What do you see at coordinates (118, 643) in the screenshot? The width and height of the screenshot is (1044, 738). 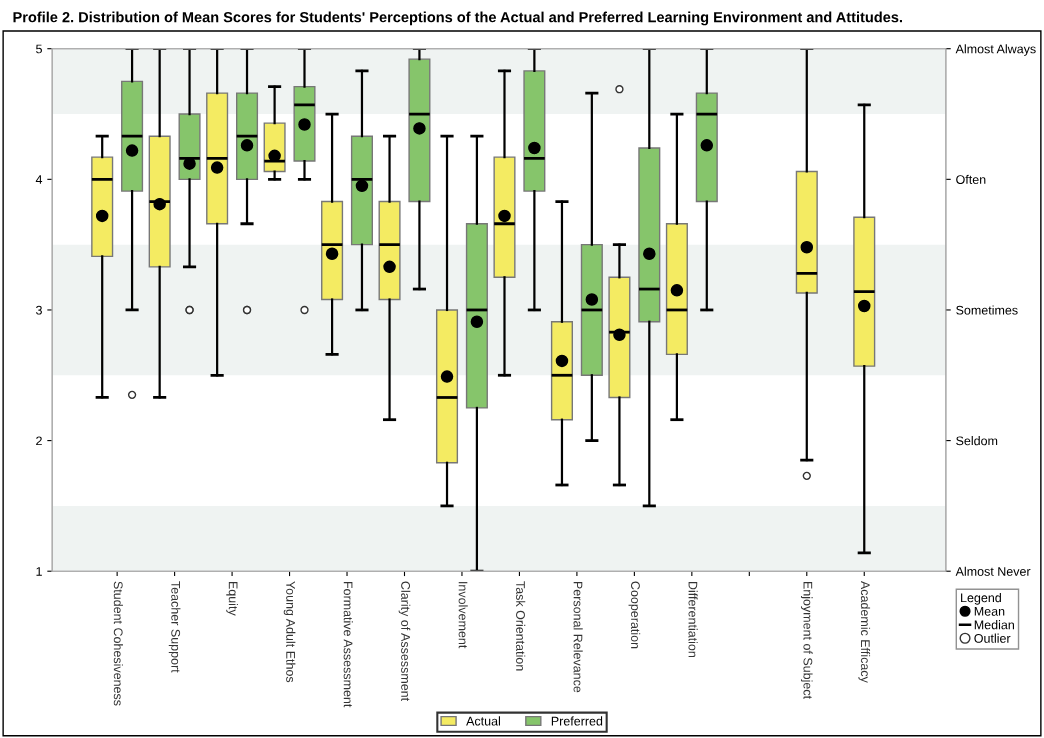 I see `x-tick-label: Student Cohesiveness` at bounding box center [118, 643].